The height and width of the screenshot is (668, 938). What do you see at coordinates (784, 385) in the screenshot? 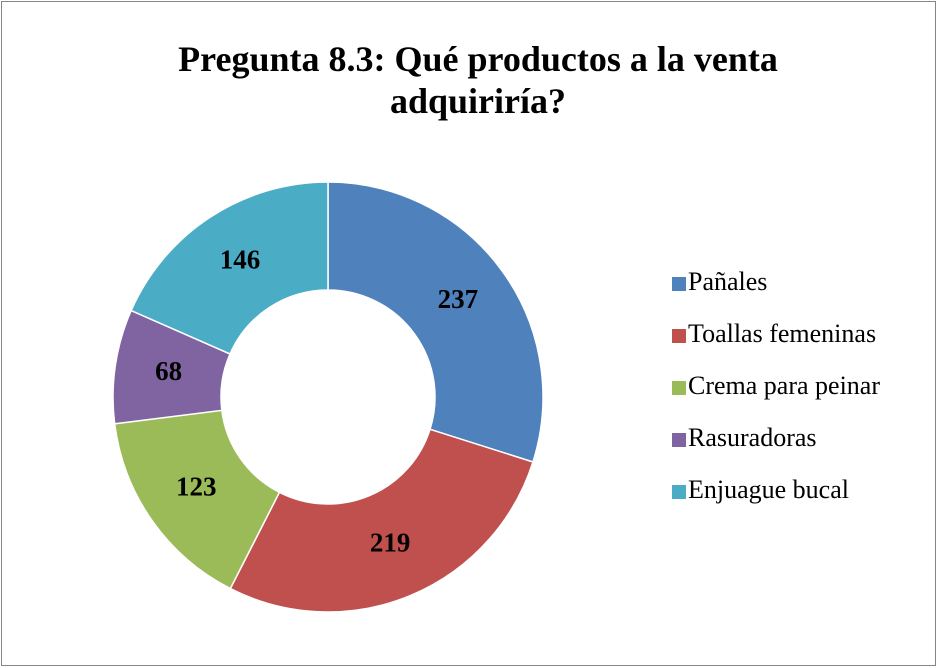
I see `legend-label: Crema para peinar` at bounding box center [784, 385].